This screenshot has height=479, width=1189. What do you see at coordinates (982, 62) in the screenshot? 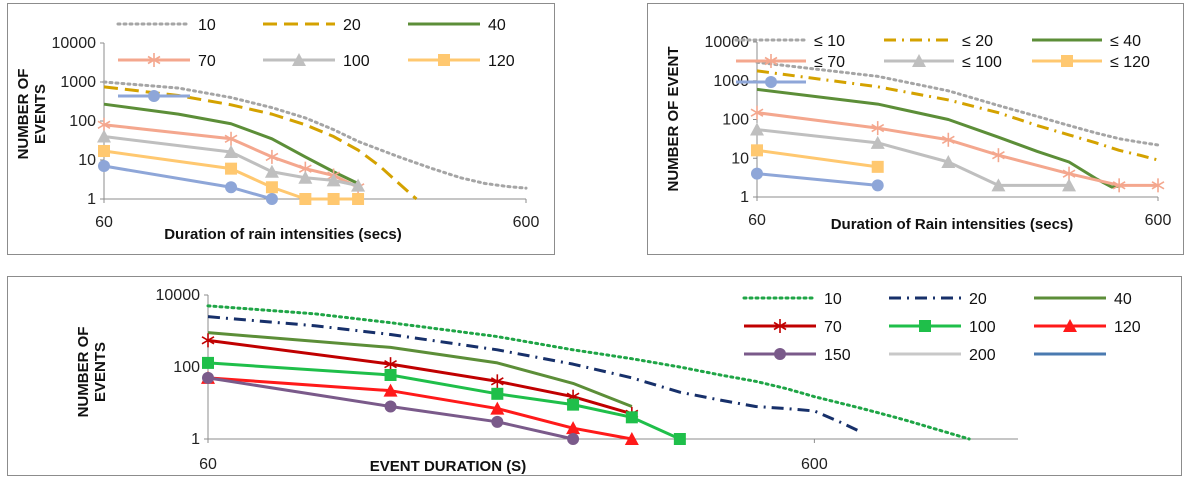
I see `legend-label: ≤ 100` at bounding box center [982, 62].